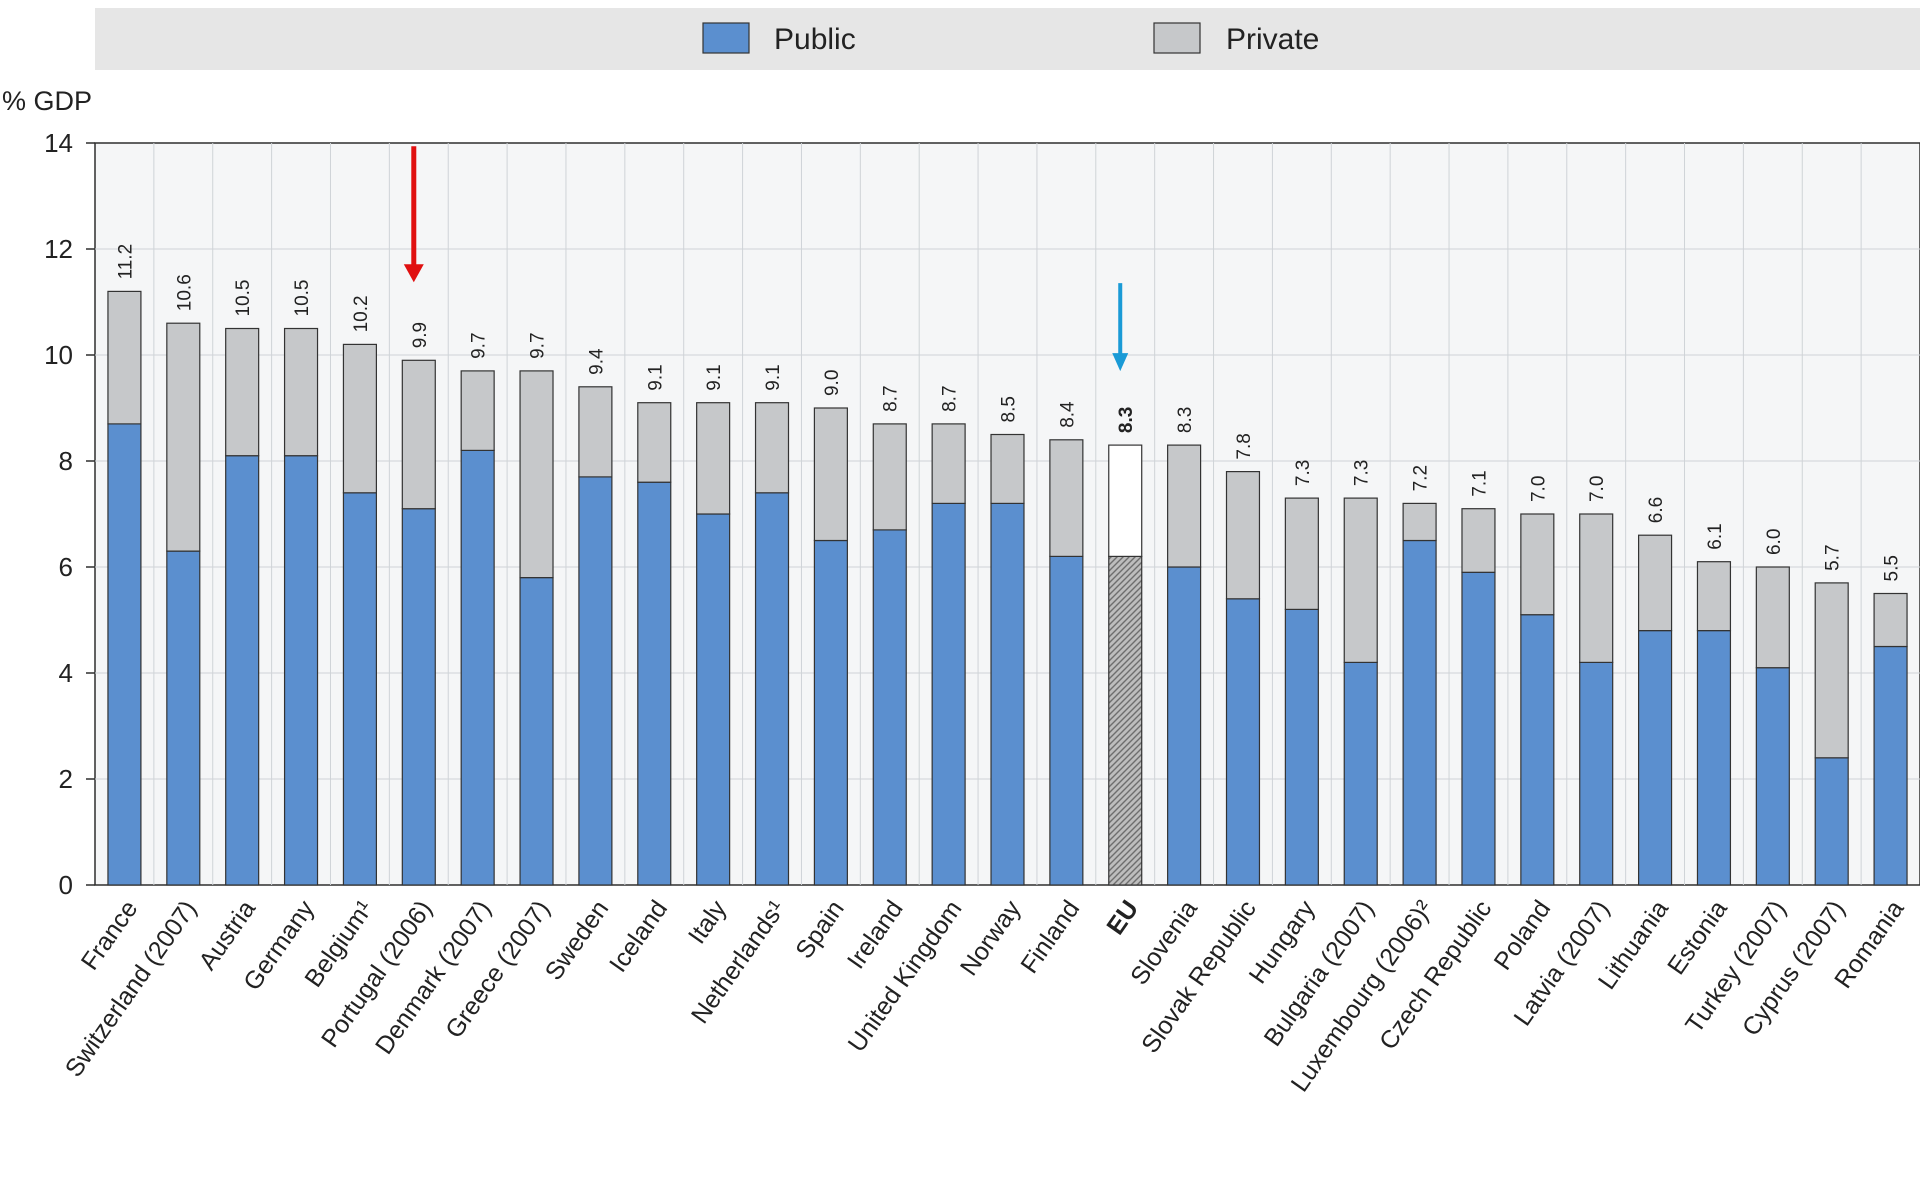  Describe the element at coordinates (538, 345) in the screenshot. I see `total-label-greece-2007: 9.7` at that location.